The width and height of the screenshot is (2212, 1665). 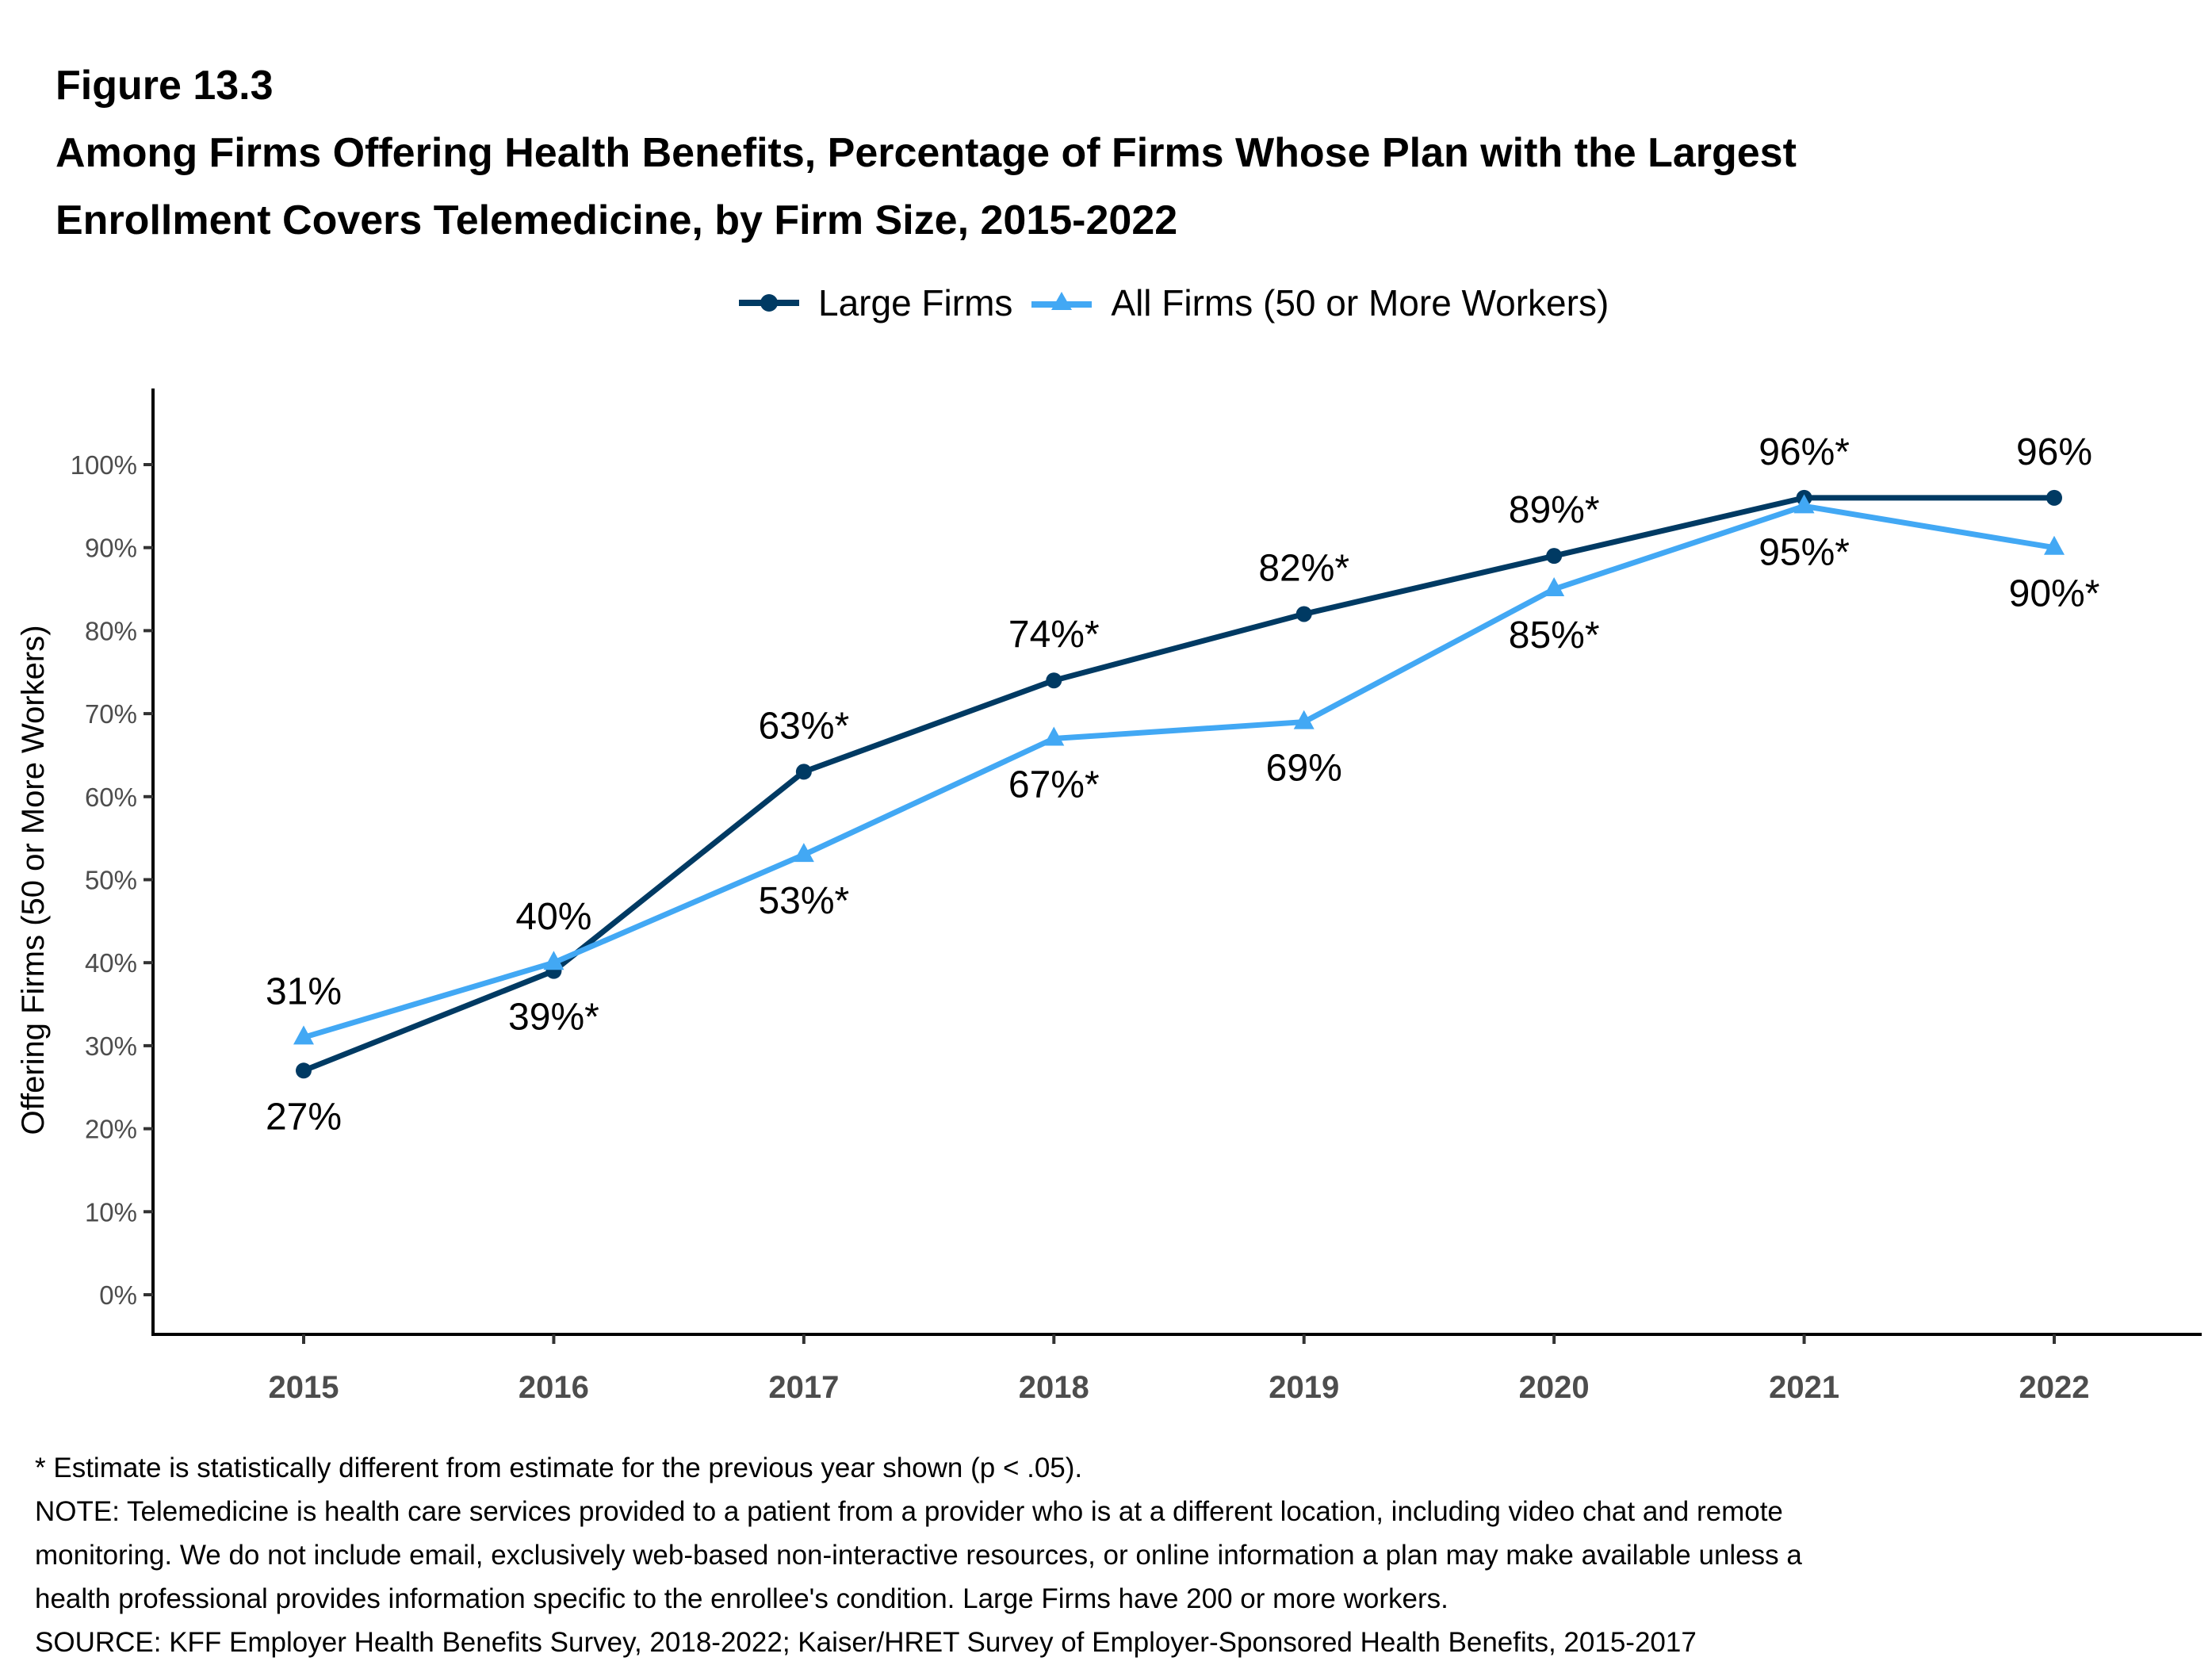 I want to click on data-label-all-firms: 31%, so click(x=304, y=991).